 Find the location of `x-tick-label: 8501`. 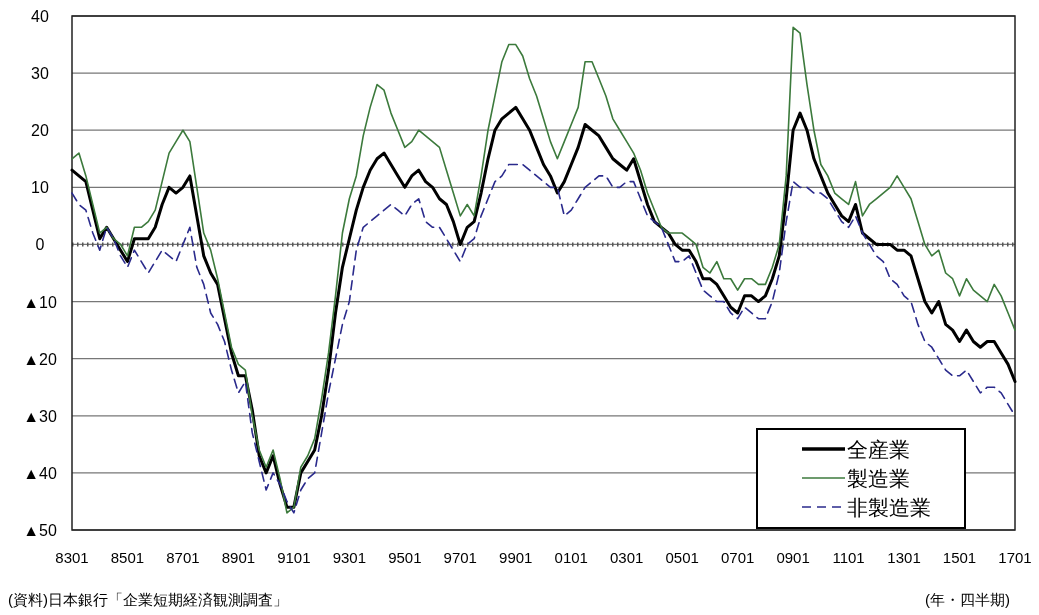

x-tick-label: 8501 is located at coordinates (127, 557).